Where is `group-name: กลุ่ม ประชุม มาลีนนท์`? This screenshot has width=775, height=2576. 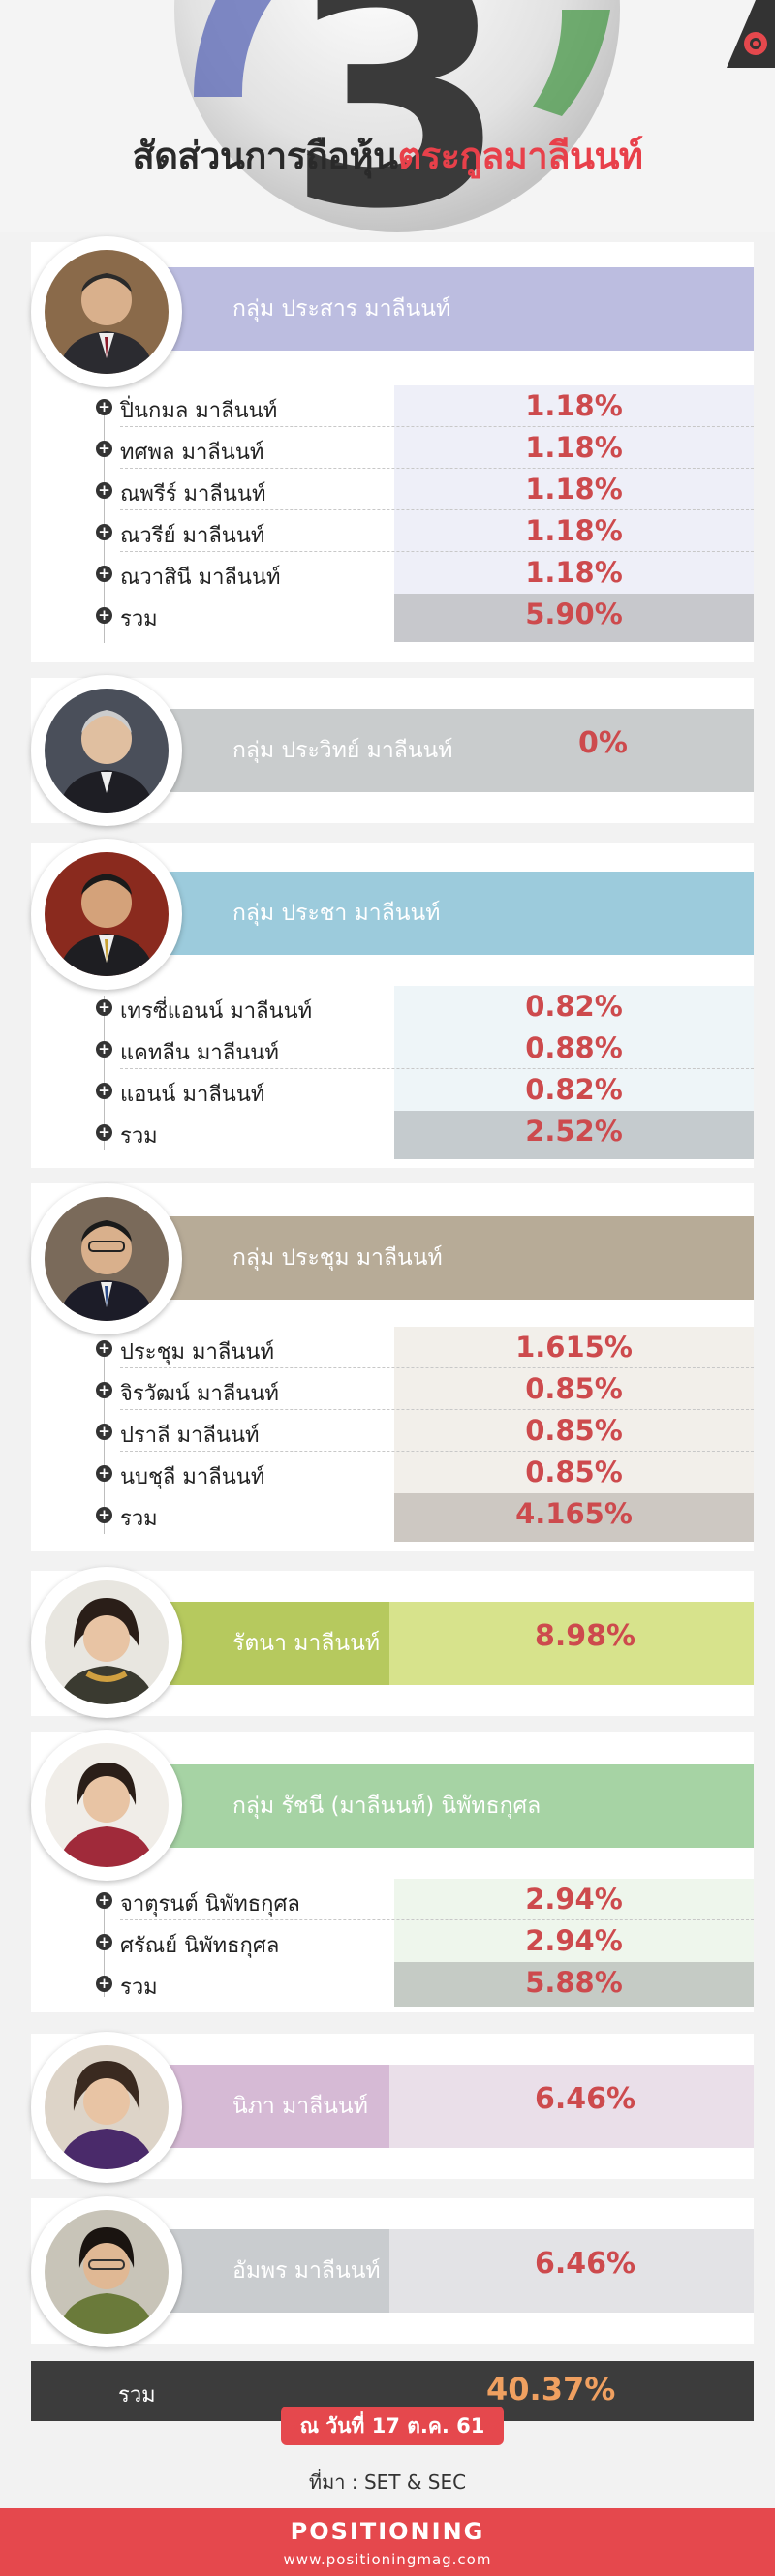 group-name: กลุ่ม ประชุม มาลีนนท์ is located at coordinates (337, 1258).